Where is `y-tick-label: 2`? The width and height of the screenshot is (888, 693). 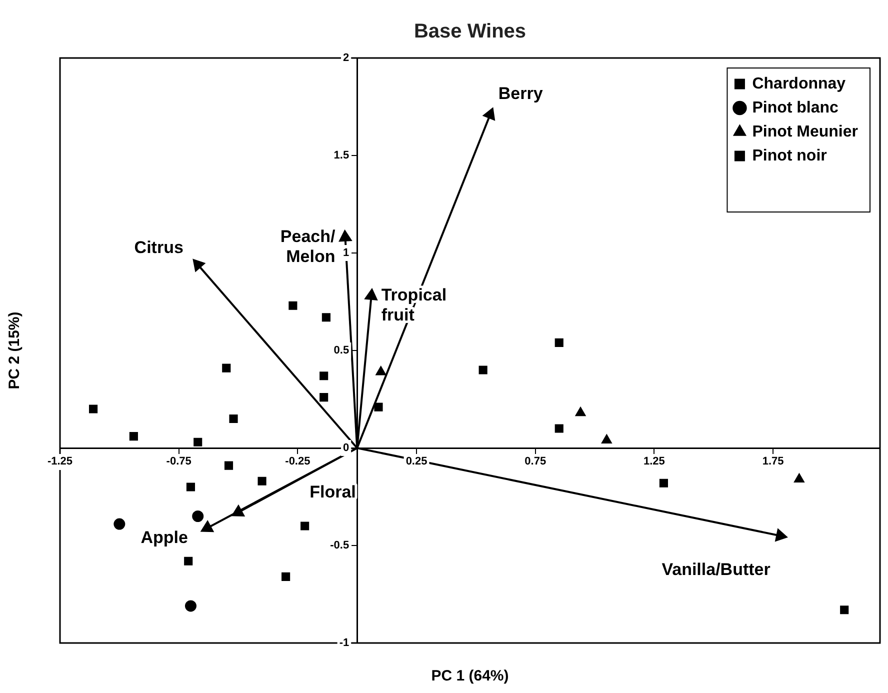
y-tick-label: 2 is located at coordinates (346, 58).